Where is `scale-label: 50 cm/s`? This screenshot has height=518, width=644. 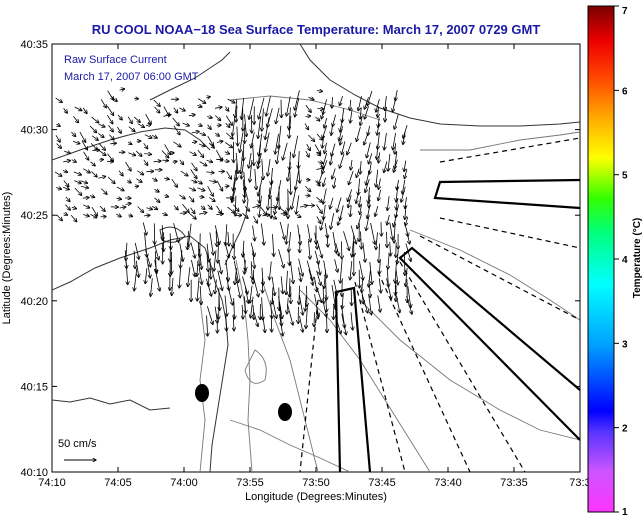 scale-label: 50 cm/s is located at coordinates (77, 444).